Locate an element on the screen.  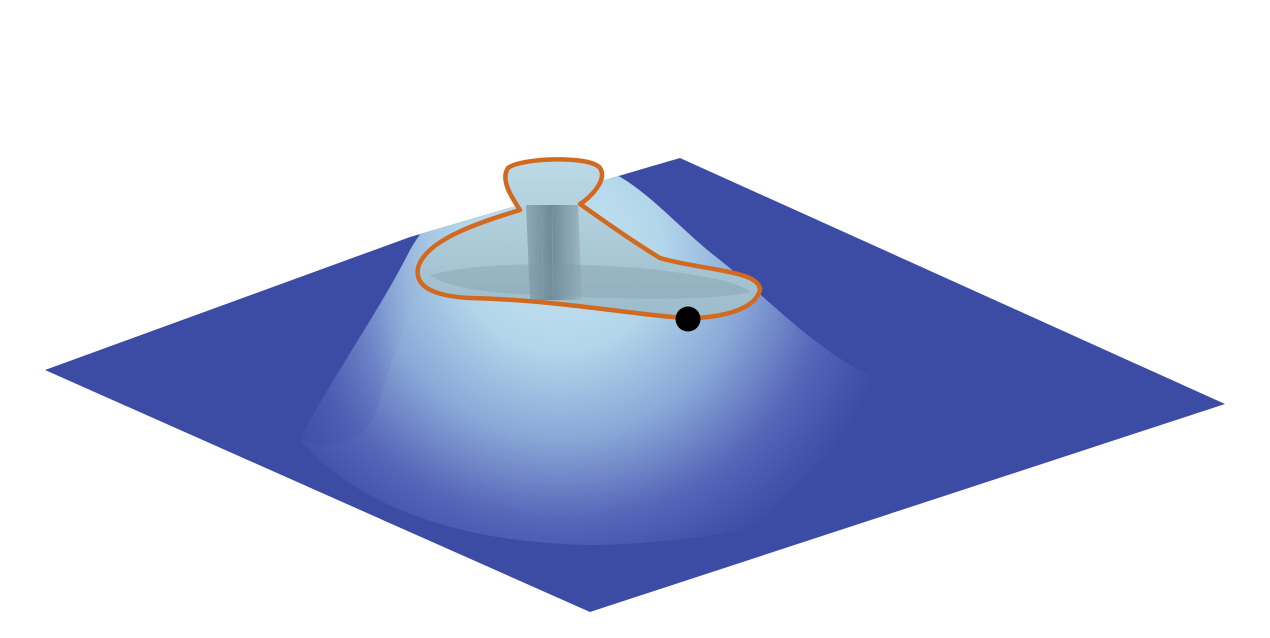
cut-out-level-set-well is located at coordinates (588, 238).